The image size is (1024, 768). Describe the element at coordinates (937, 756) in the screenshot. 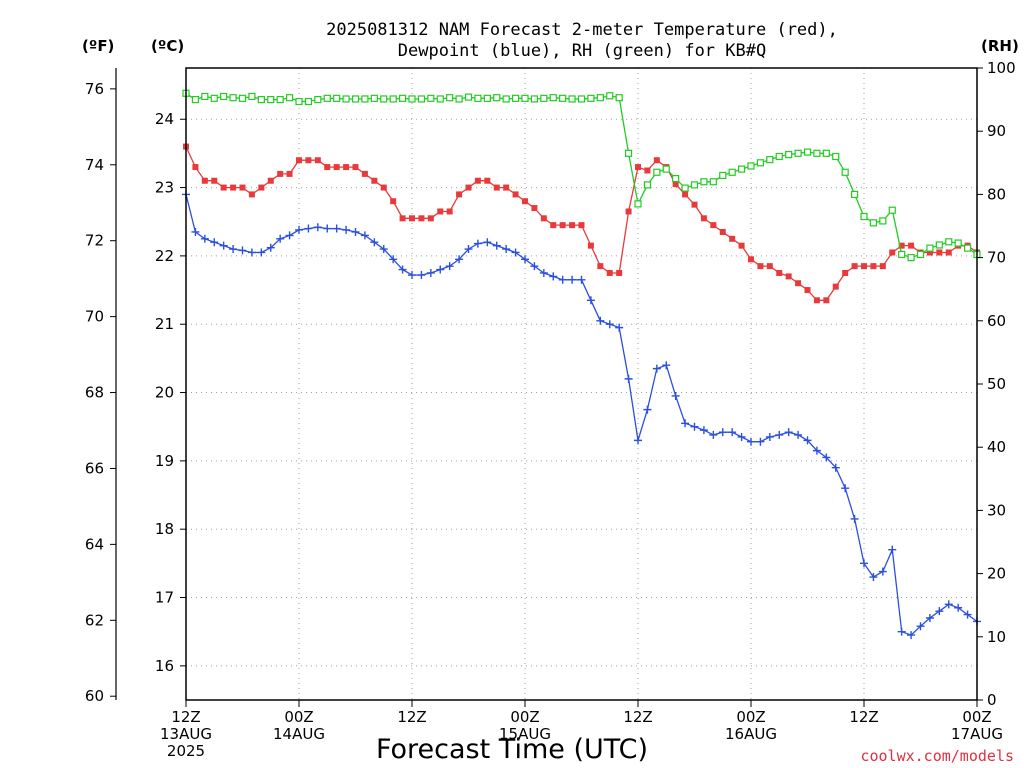

I see `credit-text: coolwx.com/models` at that location.